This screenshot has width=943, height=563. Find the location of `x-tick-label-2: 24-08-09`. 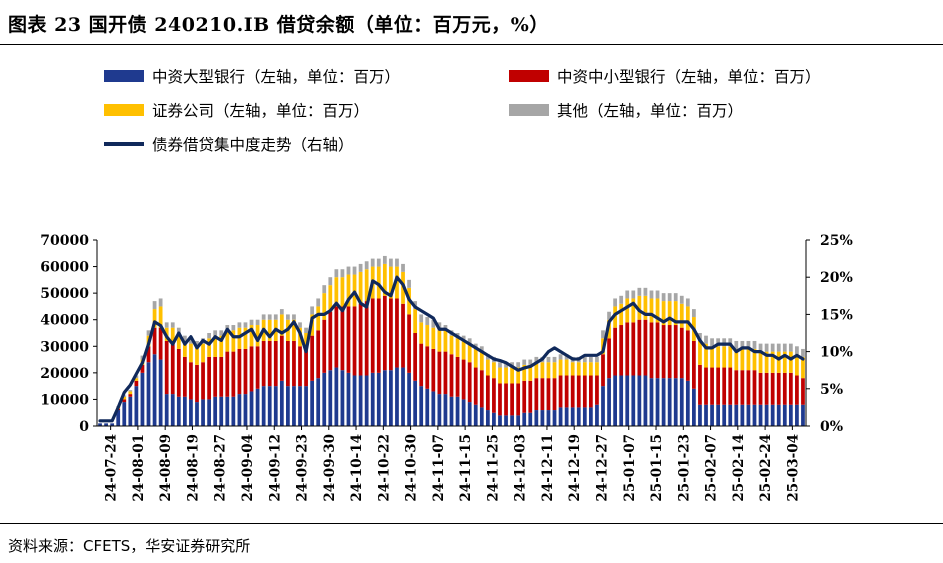

x-tick-label-2: 24-08-09 is located at coordinates (166, 468).